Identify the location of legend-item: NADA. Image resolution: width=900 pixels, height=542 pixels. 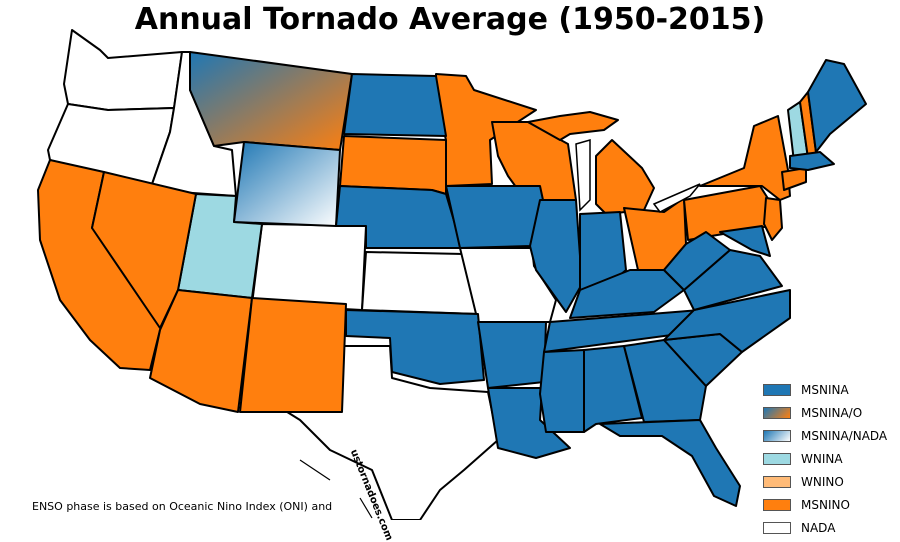
(825, 527).